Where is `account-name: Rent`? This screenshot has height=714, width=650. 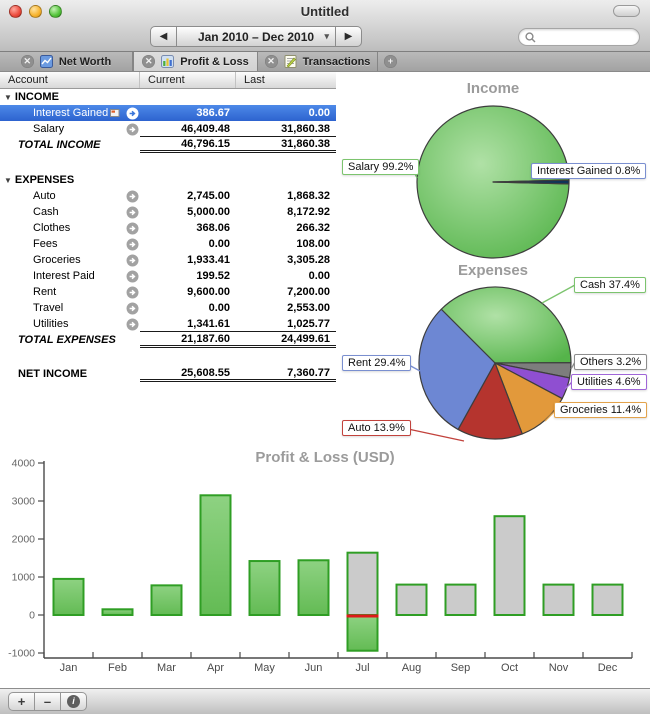
account-name: Rent is located at coordinates (45, 292).